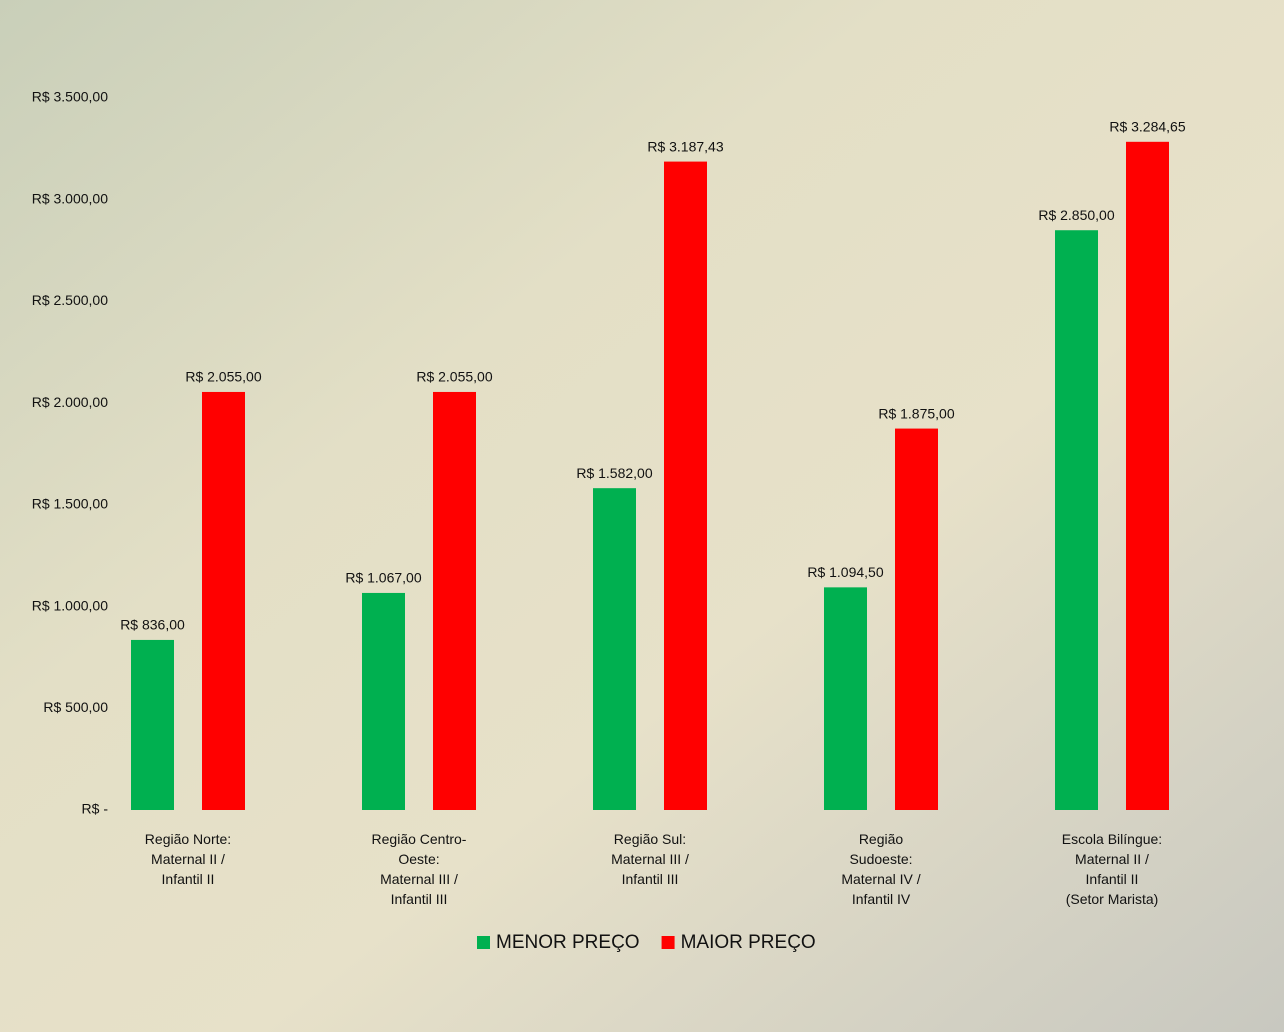  Describe the element at coordinates (70, 198) in the screenshot. I see `y-tick-label: R$ 3.000,00` at that location.